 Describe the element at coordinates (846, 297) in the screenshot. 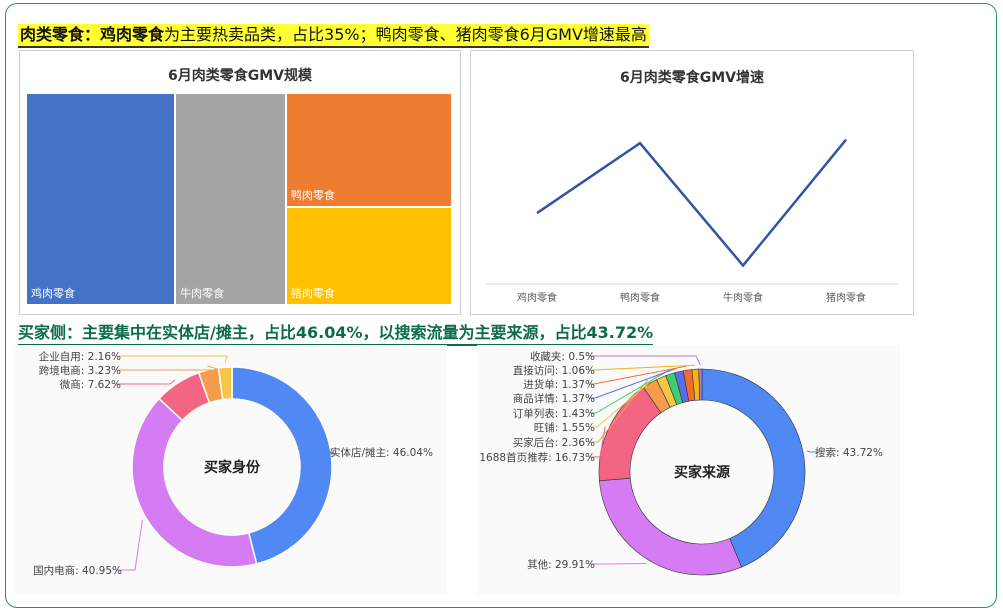

I see `x-tick-label: 猪肉零食` at that location.